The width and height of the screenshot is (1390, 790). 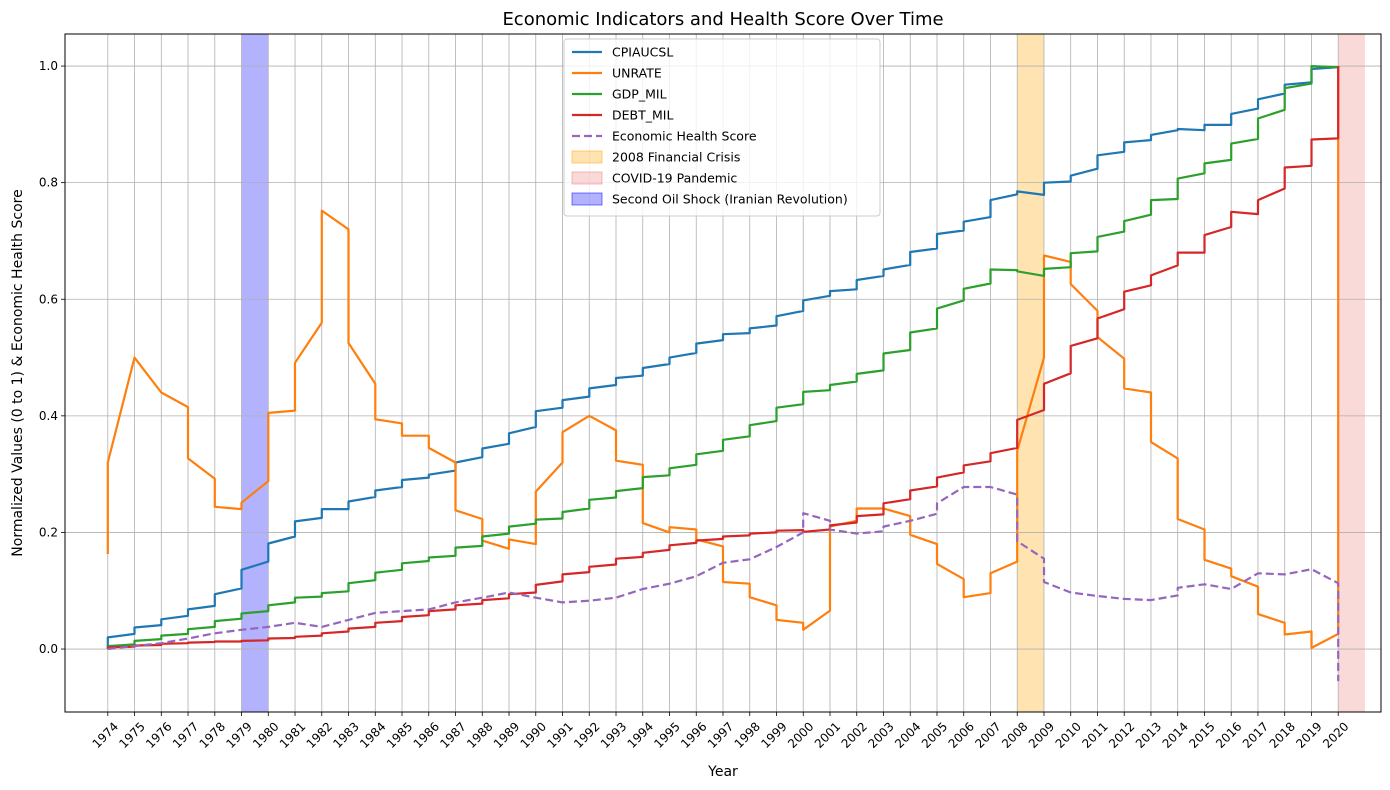 I want to click on y-tick-label: 0.6, so click(x=48, y=299).